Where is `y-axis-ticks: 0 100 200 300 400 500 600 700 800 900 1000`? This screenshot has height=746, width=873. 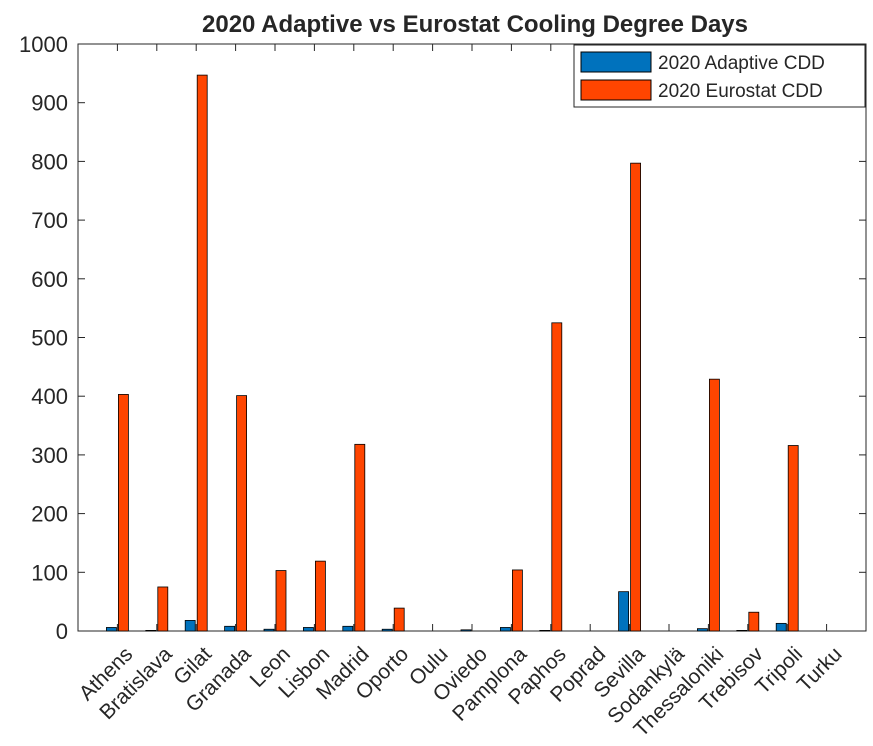
y-axis-ticks: 0 100 200 300 400 500 600 700 800 900 1000 is located at coordinates (43, 338).